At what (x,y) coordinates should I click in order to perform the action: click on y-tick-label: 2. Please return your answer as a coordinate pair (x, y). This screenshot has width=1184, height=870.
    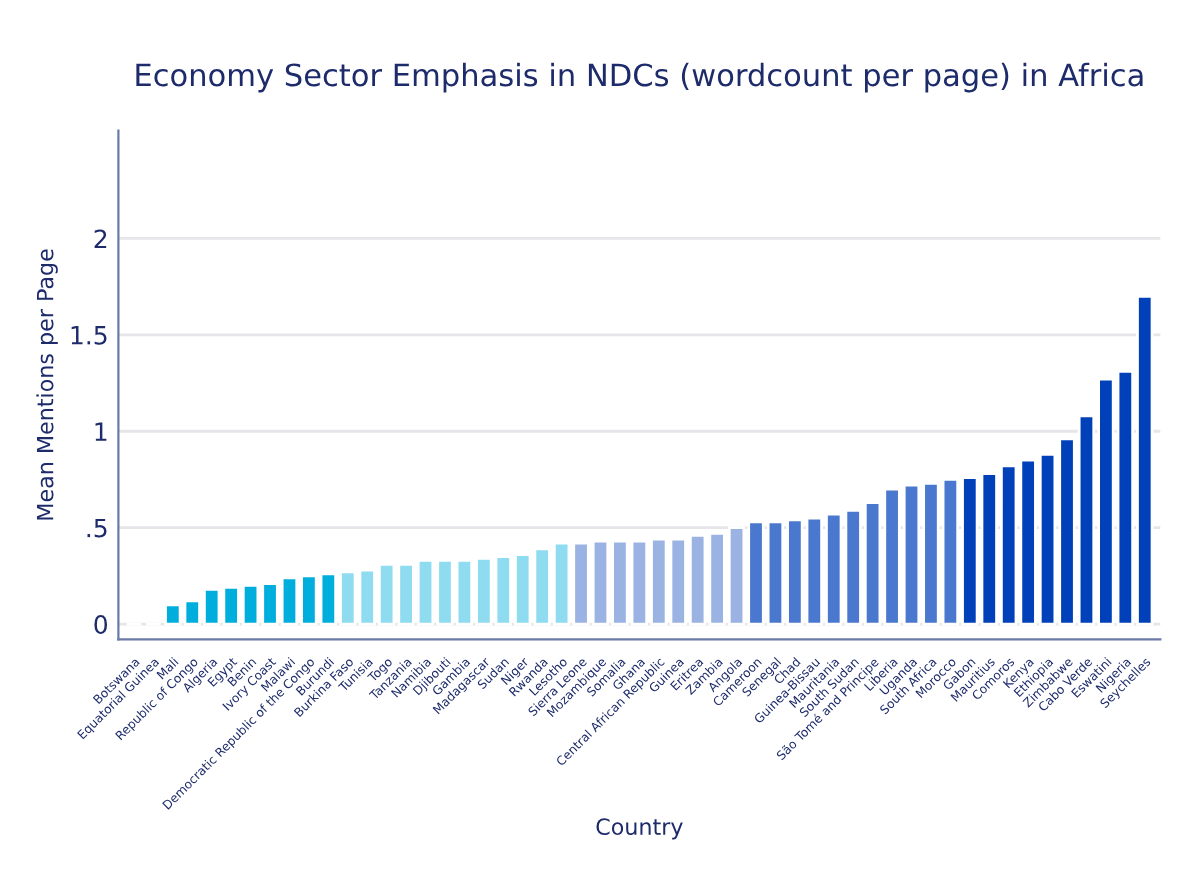
    Looking at the image, I should click on (100, 238).